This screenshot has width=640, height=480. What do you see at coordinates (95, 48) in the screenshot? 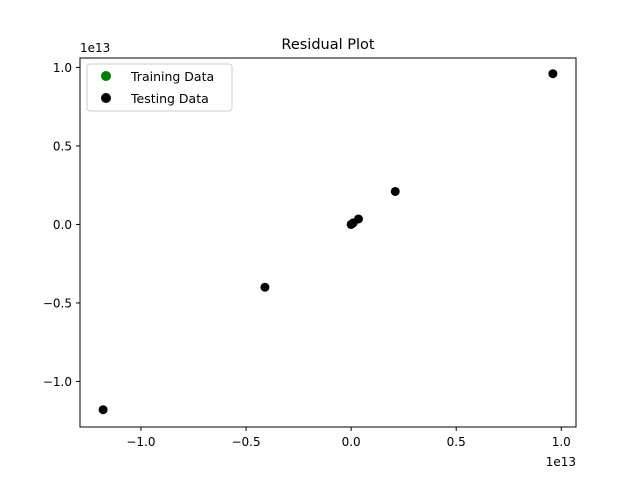
I see `y-axis-offset-label: 1e13` at bounding box center [95, 48].